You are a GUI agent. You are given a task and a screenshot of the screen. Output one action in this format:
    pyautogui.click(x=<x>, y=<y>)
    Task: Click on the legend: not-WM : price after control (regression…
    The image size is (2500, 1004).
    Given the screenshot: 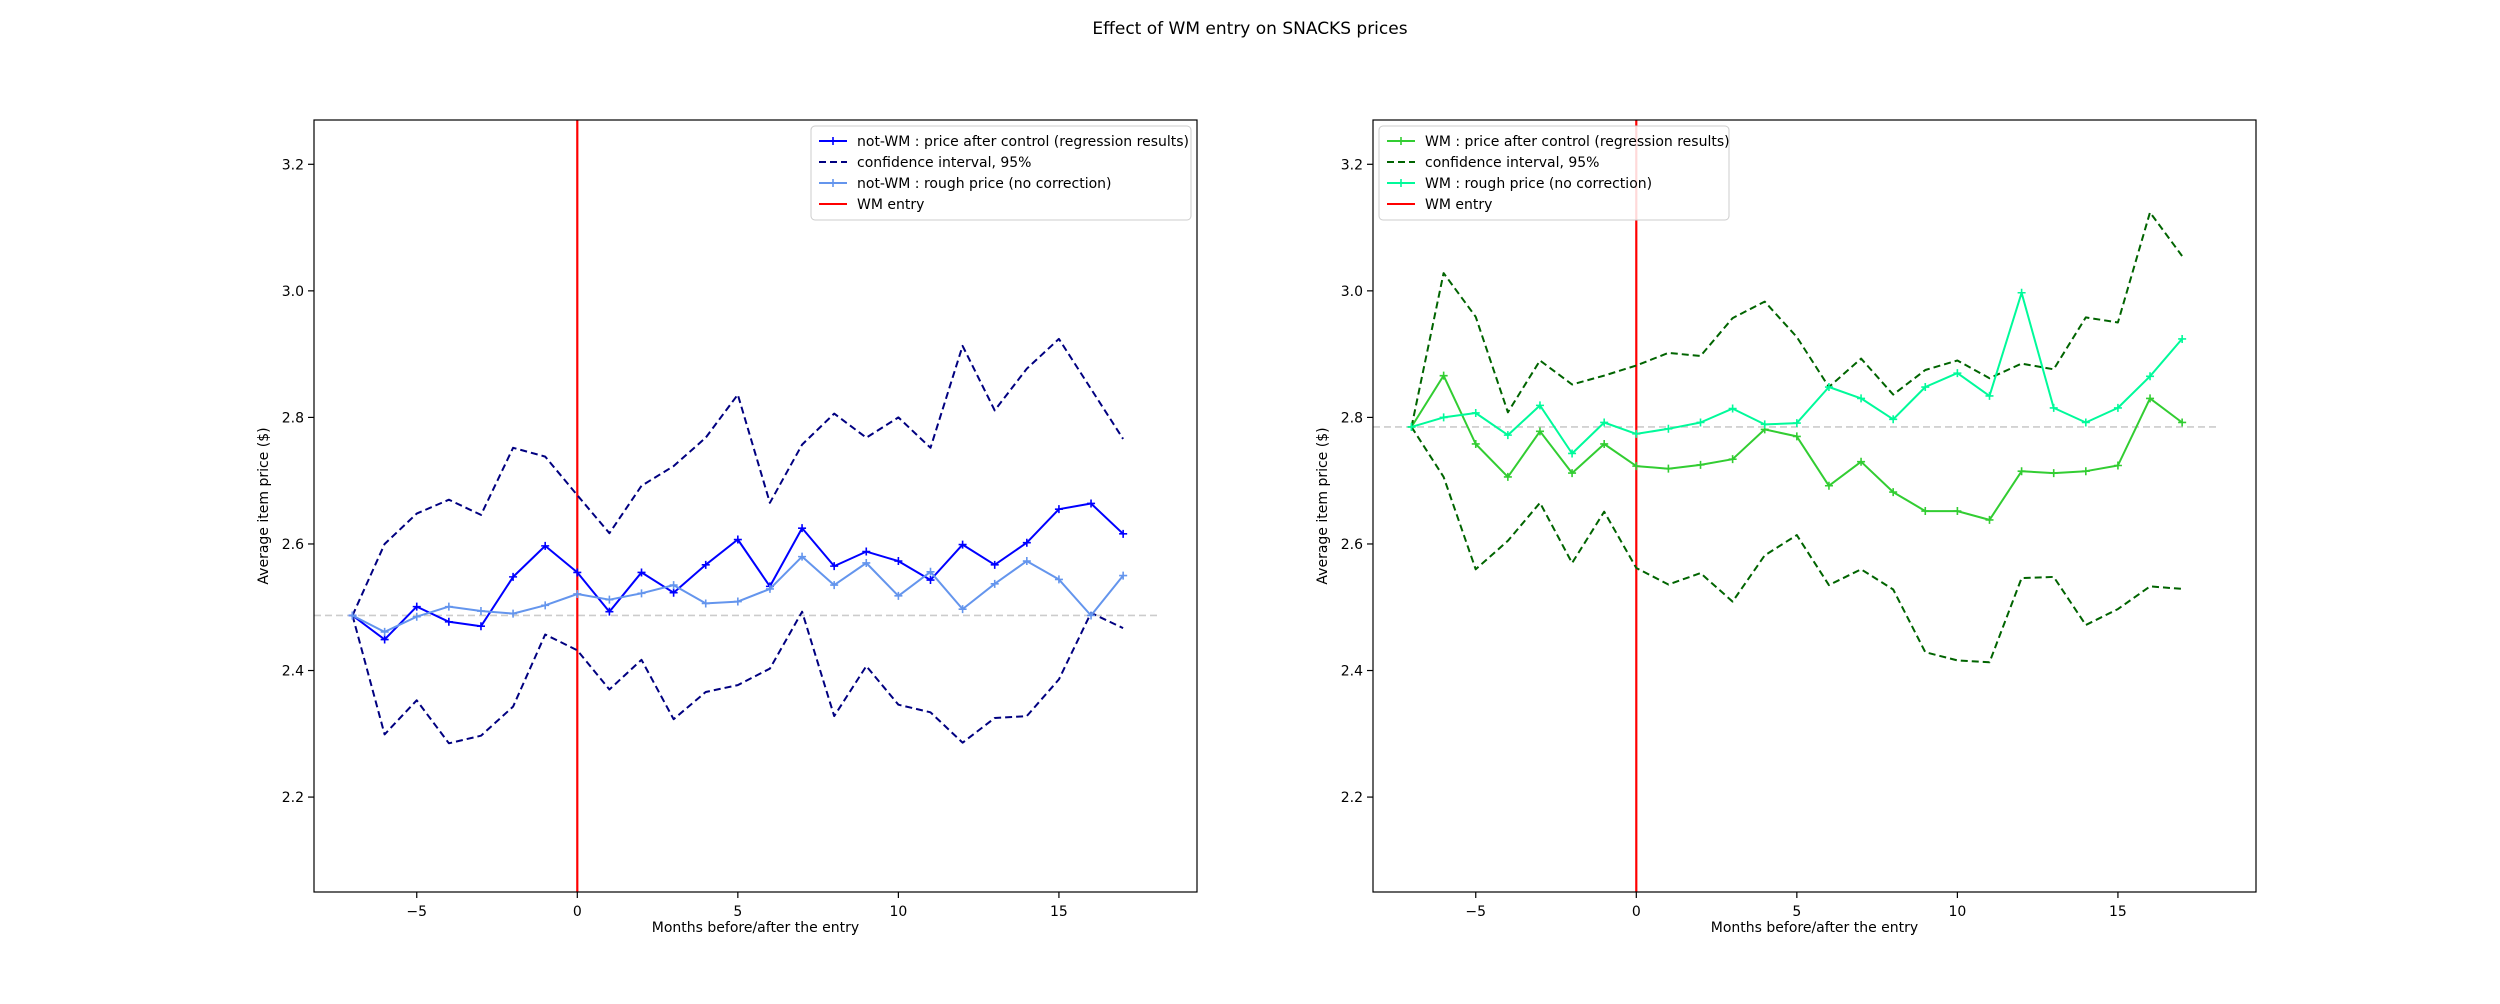 What is the action you would take?
    pyautogui.click(x=1001, y=173)
    